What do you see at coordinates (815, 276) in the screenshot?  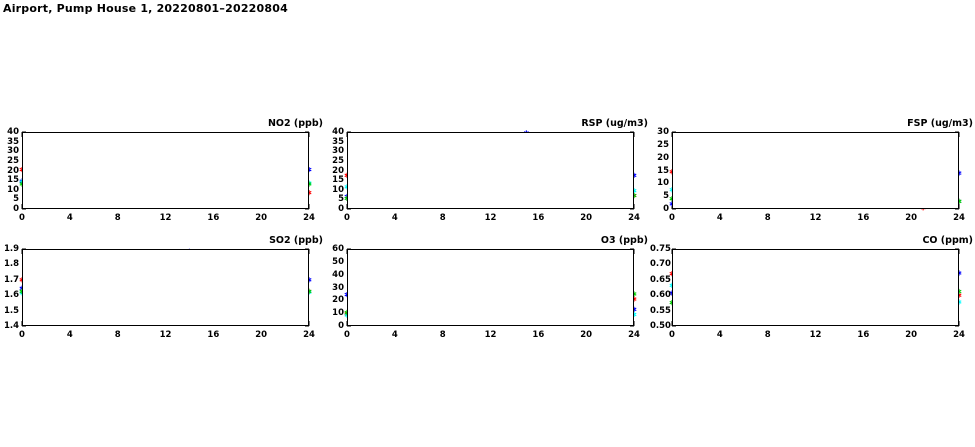 I see `series-markers-day2` at bounding box center [815, 276].